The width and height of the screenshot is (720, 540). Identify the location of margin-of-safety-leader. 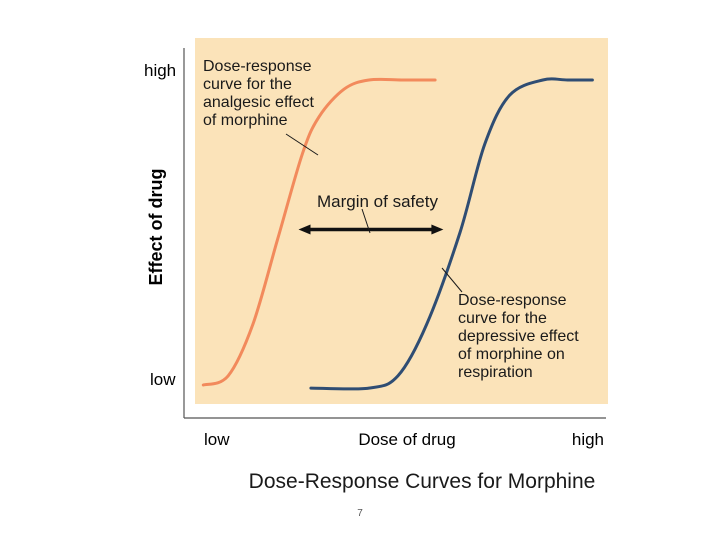
(366, 221).